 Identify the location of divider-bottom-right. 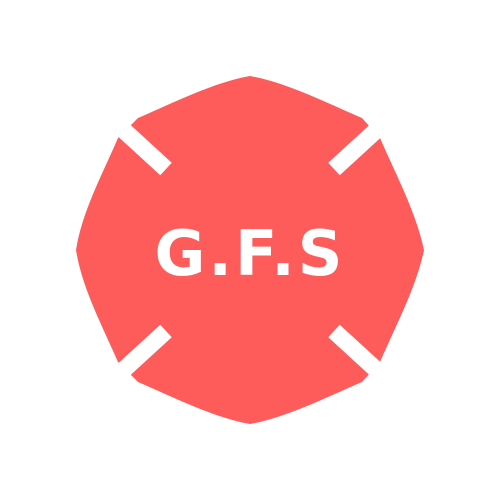
(358, 353).